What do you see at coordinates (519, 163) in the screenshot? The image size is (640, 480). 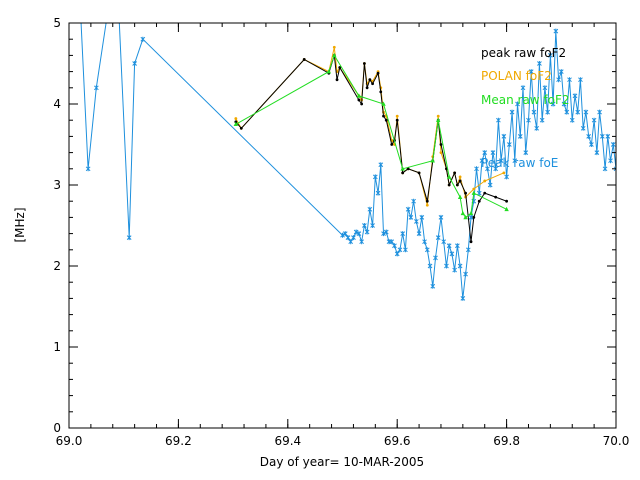 I see `legend-label-peak-raw-foe: Peak raw foE` at bounding box center [519, 163].